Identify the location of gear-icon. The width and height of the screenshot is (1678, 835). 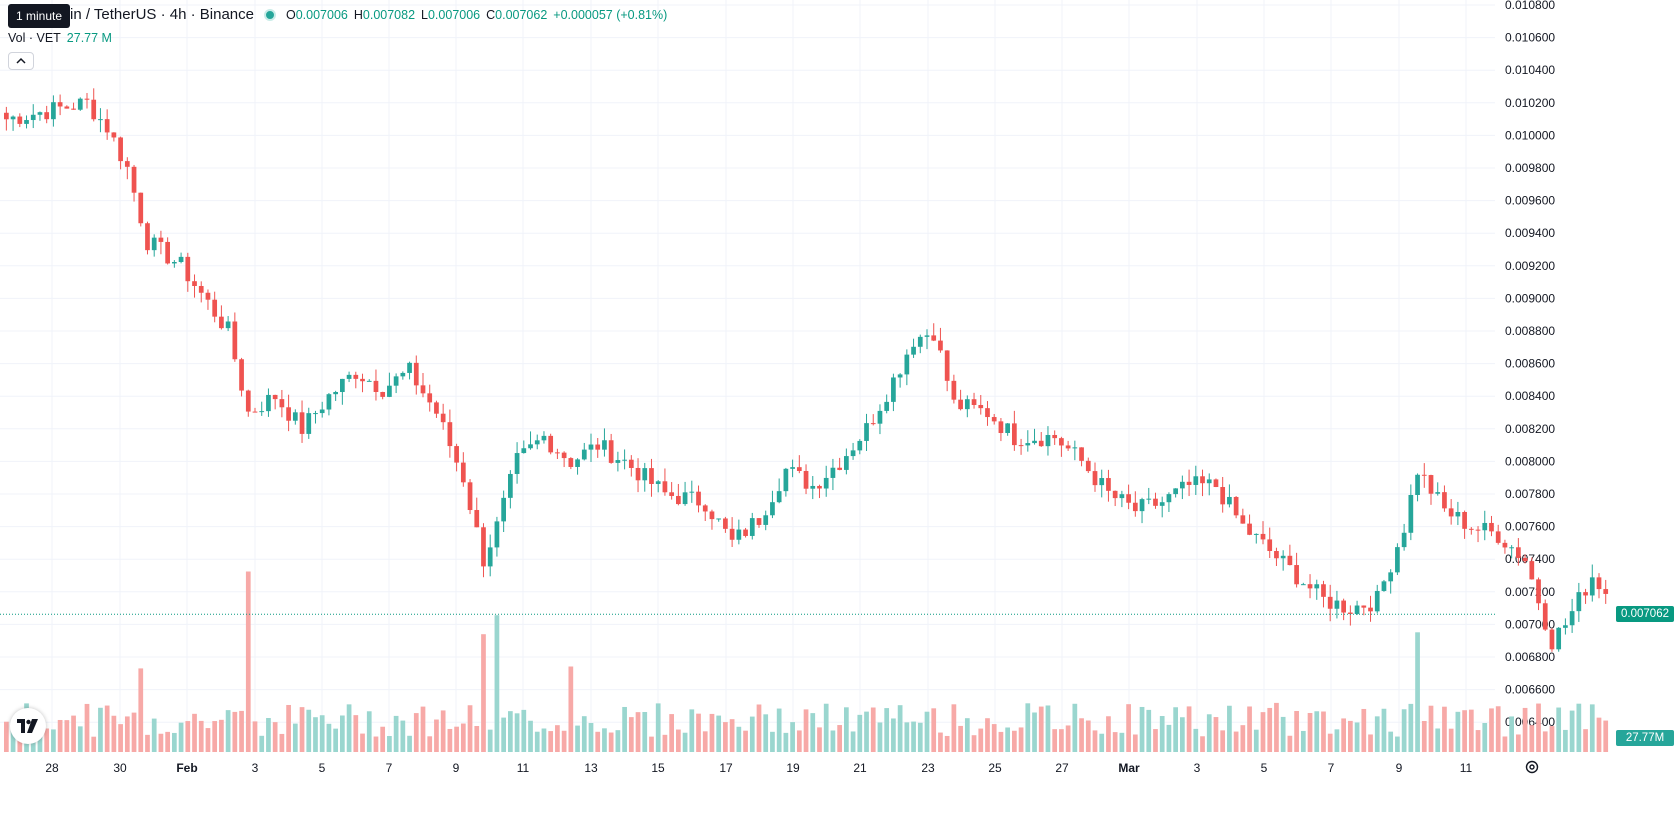
(1532, 767).